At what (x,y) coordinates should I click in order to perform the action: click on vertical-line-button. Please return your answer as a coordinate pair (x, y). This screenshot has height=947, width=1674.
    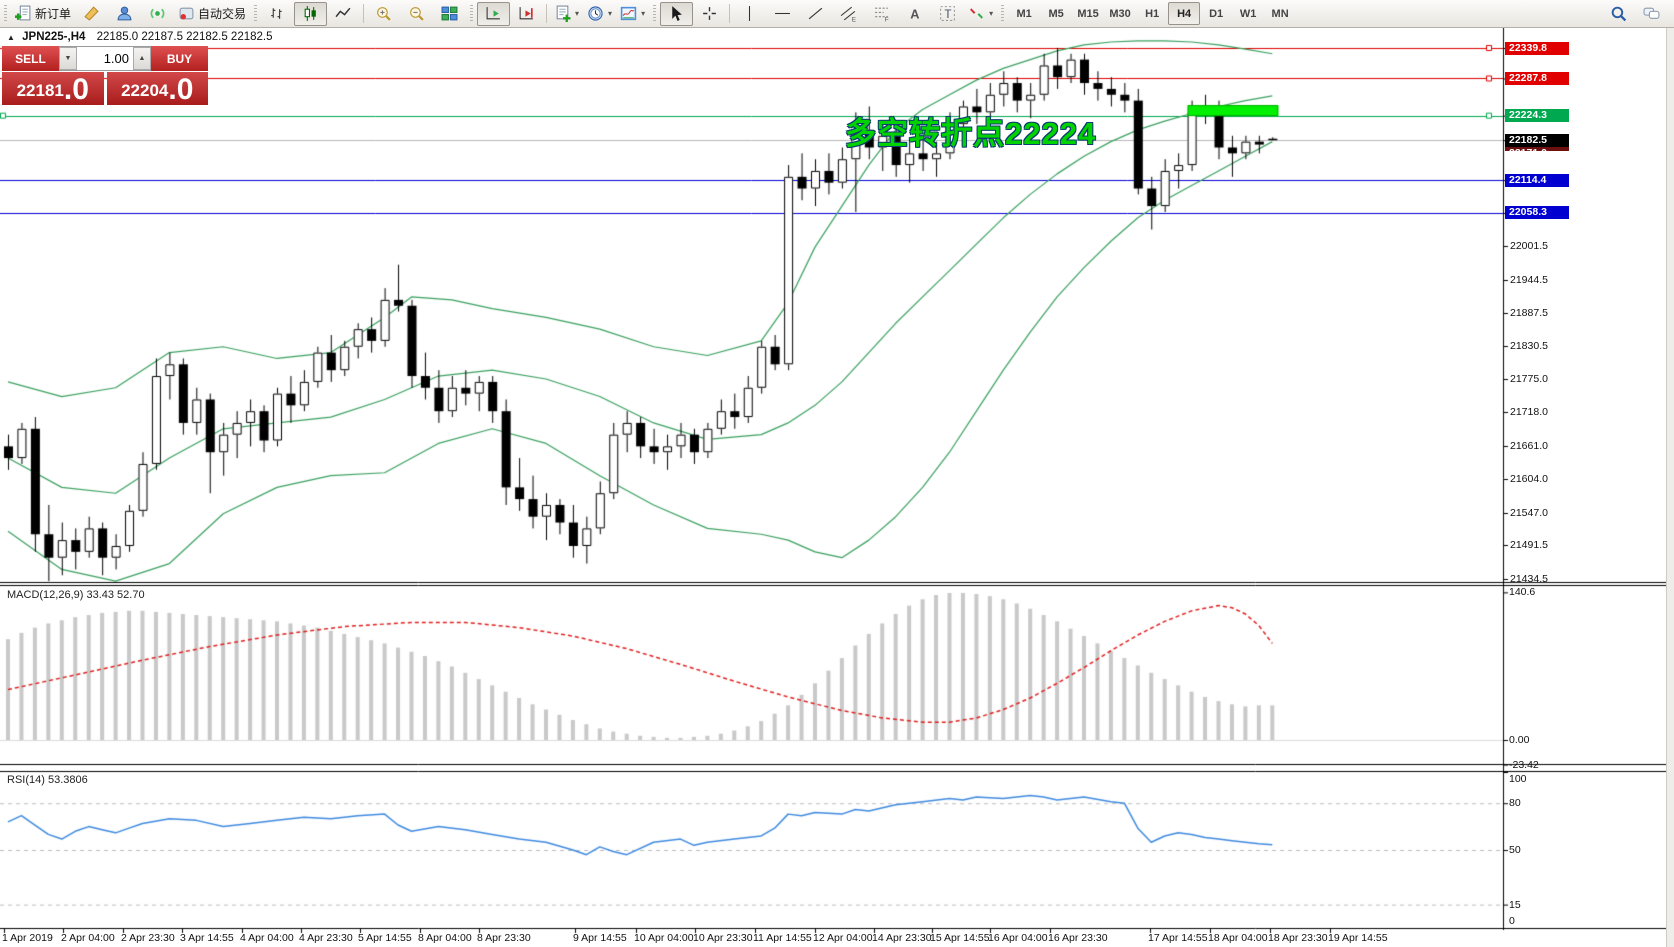
    Looking at the image, I should click on (749, 14).